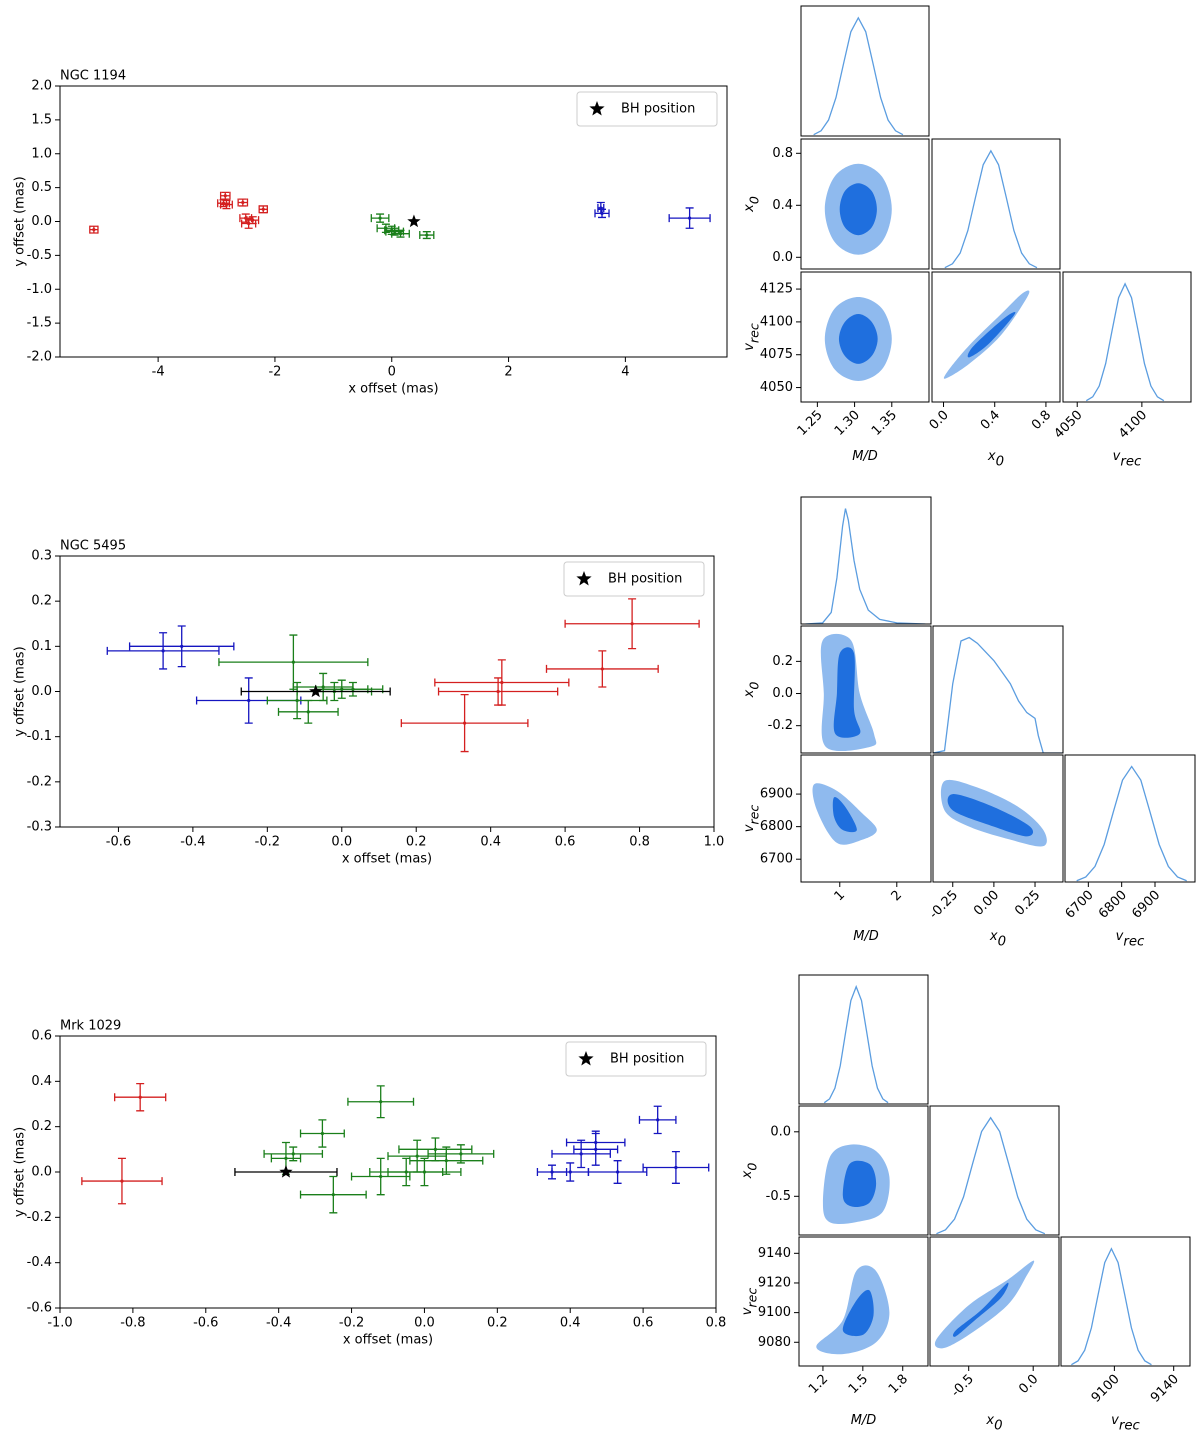 This screenshot has width=1200, height=1435. I want to click on y-tick-label: 0.4, so click(41, 1081).